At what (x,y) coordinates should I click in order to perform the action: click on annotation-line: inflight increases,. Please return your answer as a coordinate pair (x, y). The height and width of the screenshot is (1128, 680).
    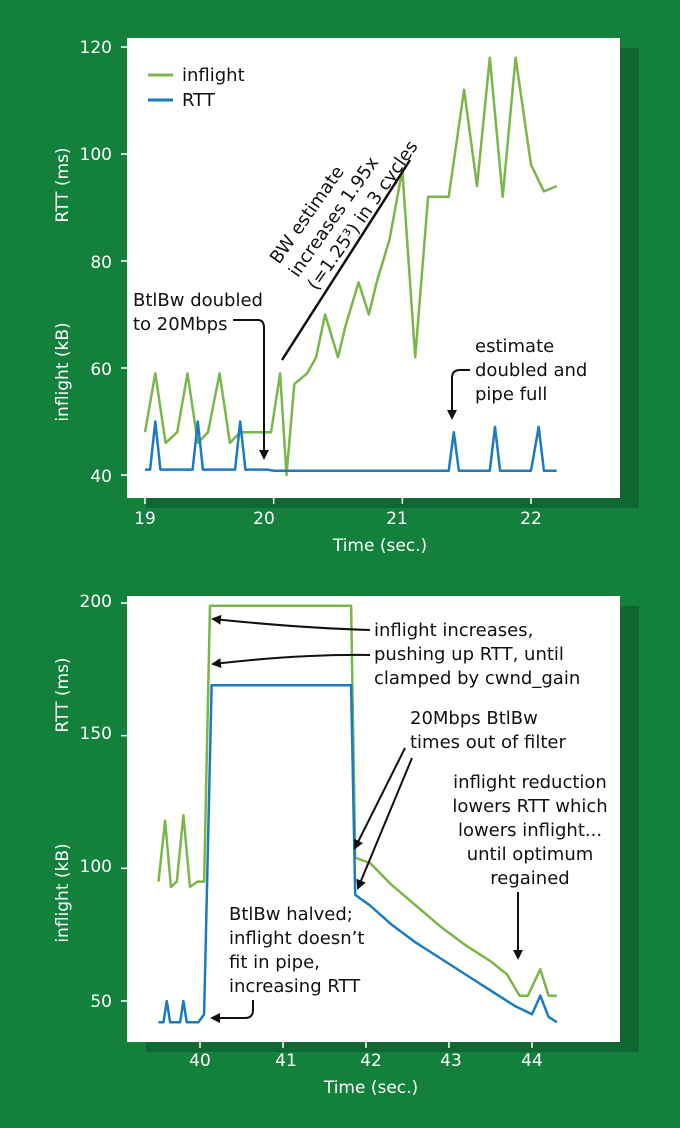
    Looking at the image, I should click on (453, 630).